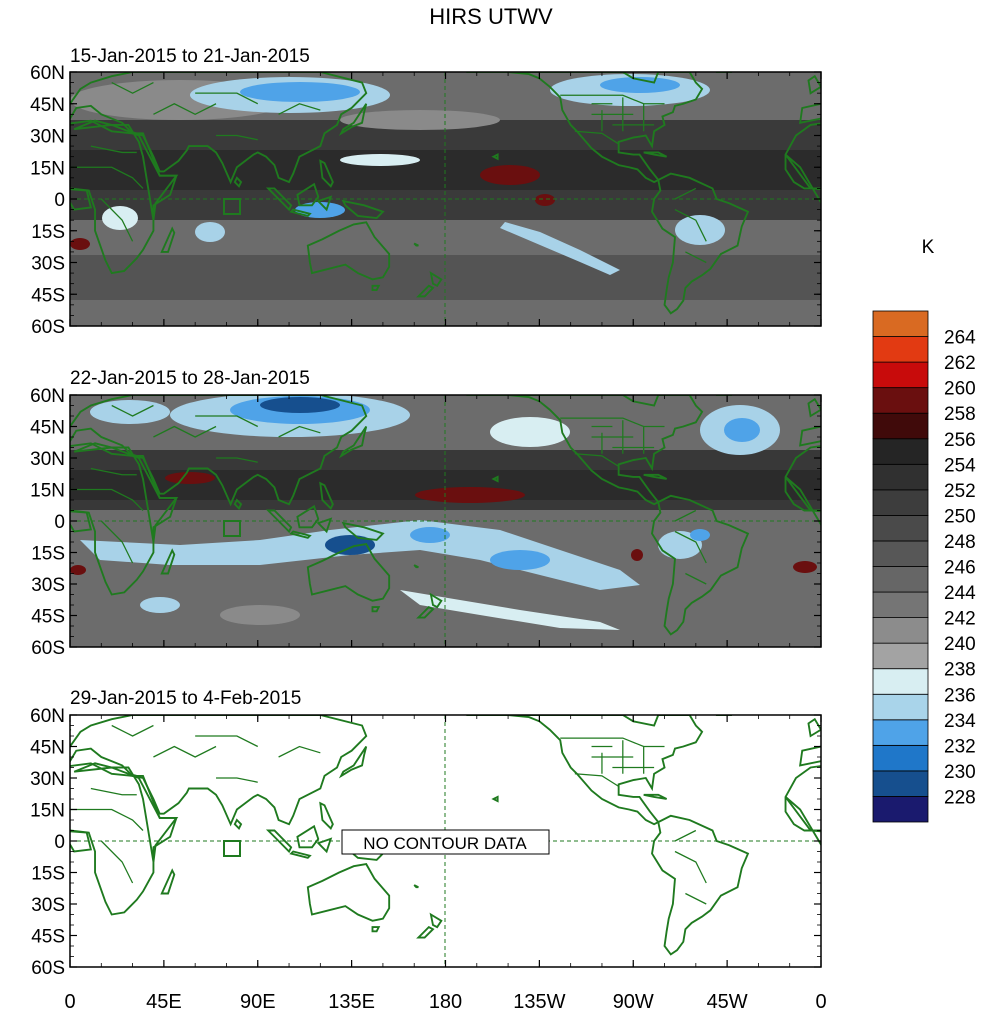 This screenshot has height=1014, width=983. I want to click on x-tick-label: 90W, so click(633, 1002).